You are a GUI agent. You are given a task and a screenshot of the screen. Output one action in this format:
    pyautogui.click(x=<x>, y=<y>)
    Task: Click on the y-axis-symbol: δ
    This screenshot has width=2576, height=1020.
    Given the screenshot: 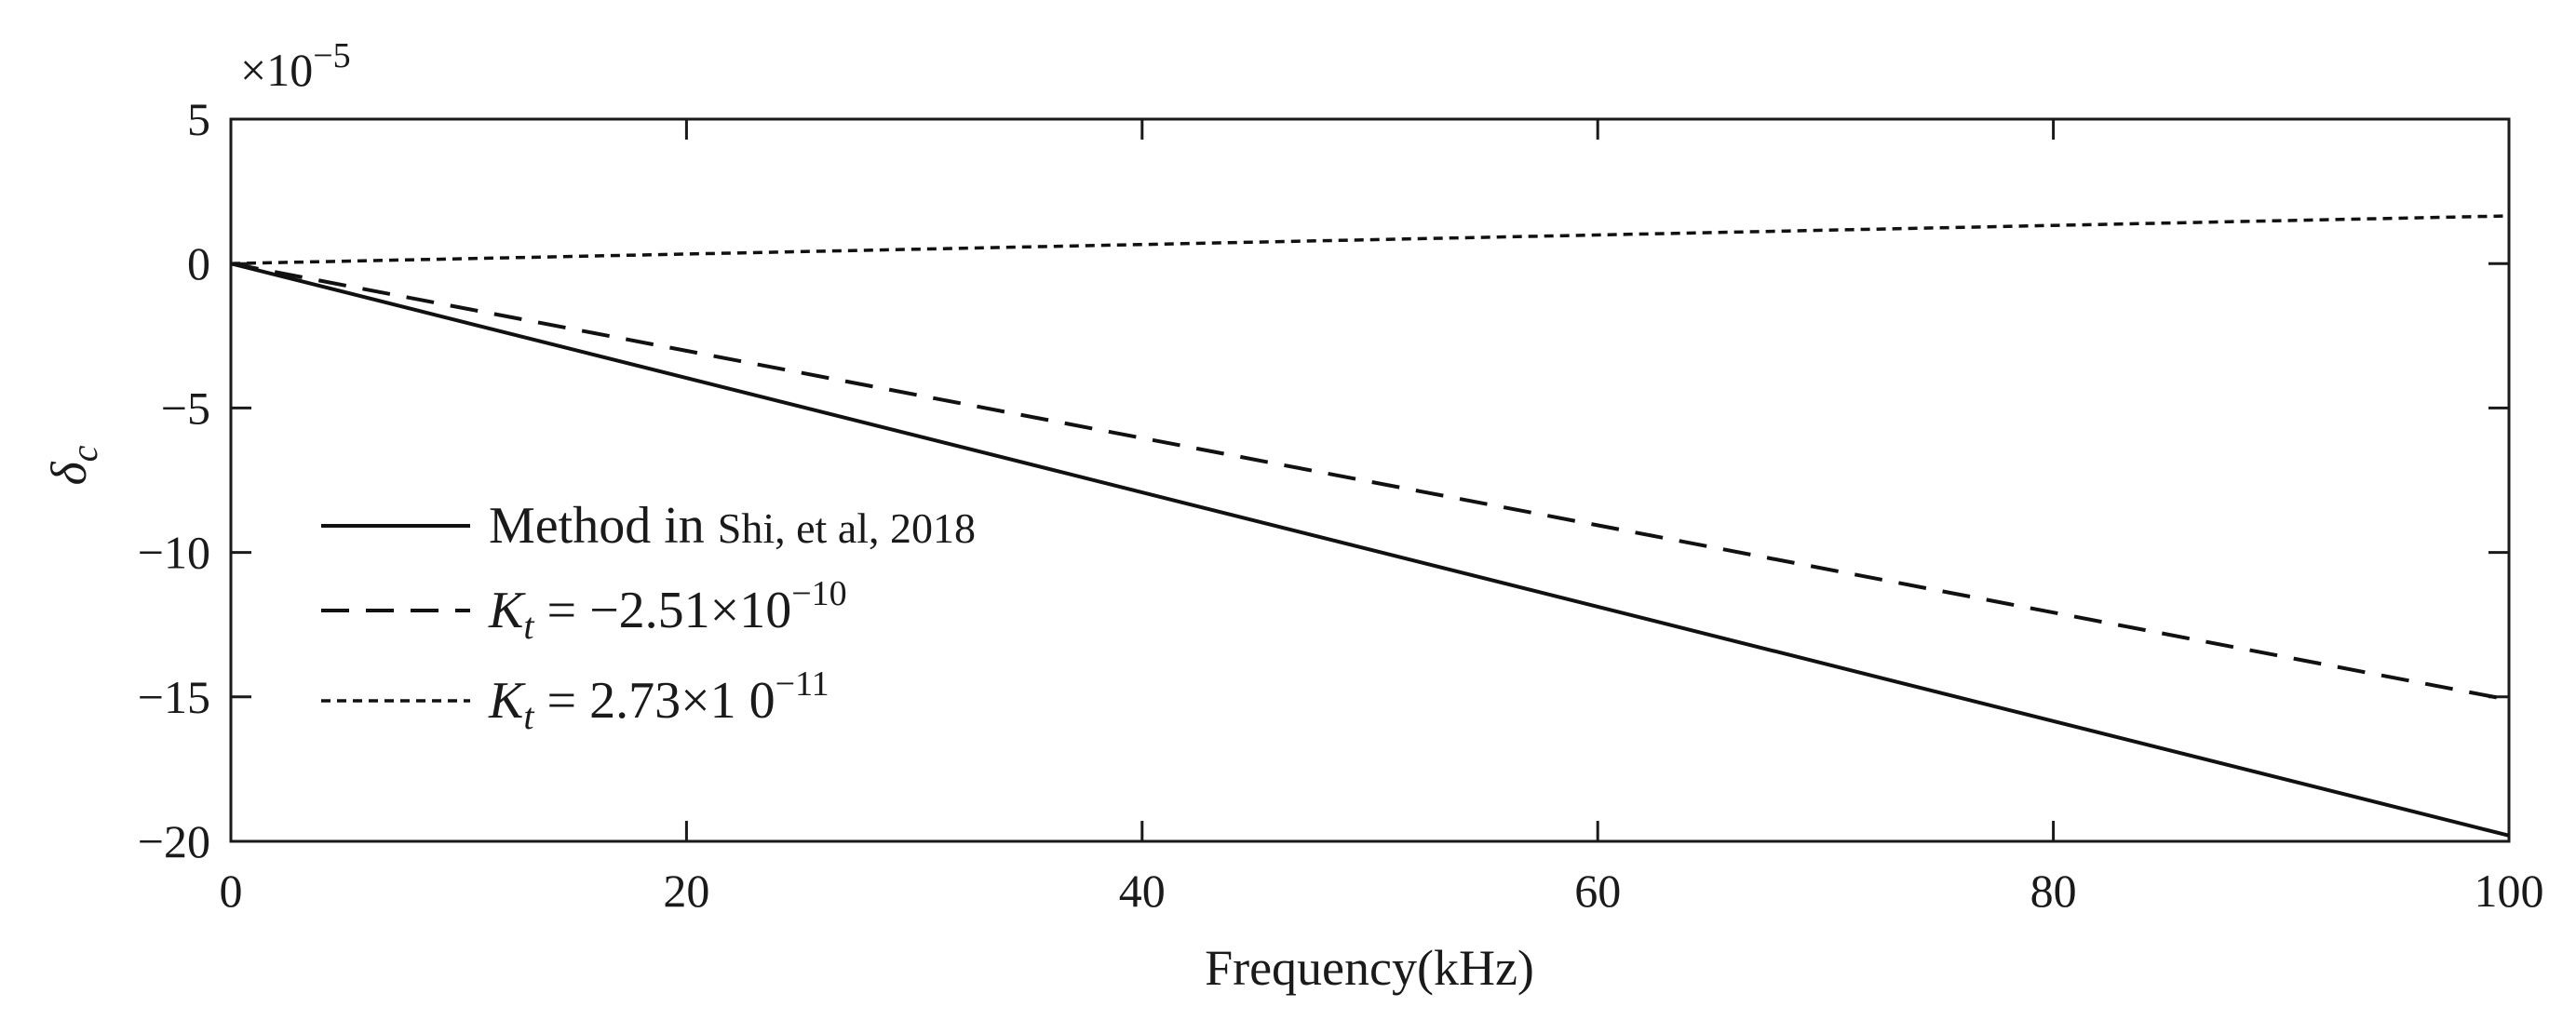 What is the action you would take?
    pyautogui.click(x=69, y=473)
    